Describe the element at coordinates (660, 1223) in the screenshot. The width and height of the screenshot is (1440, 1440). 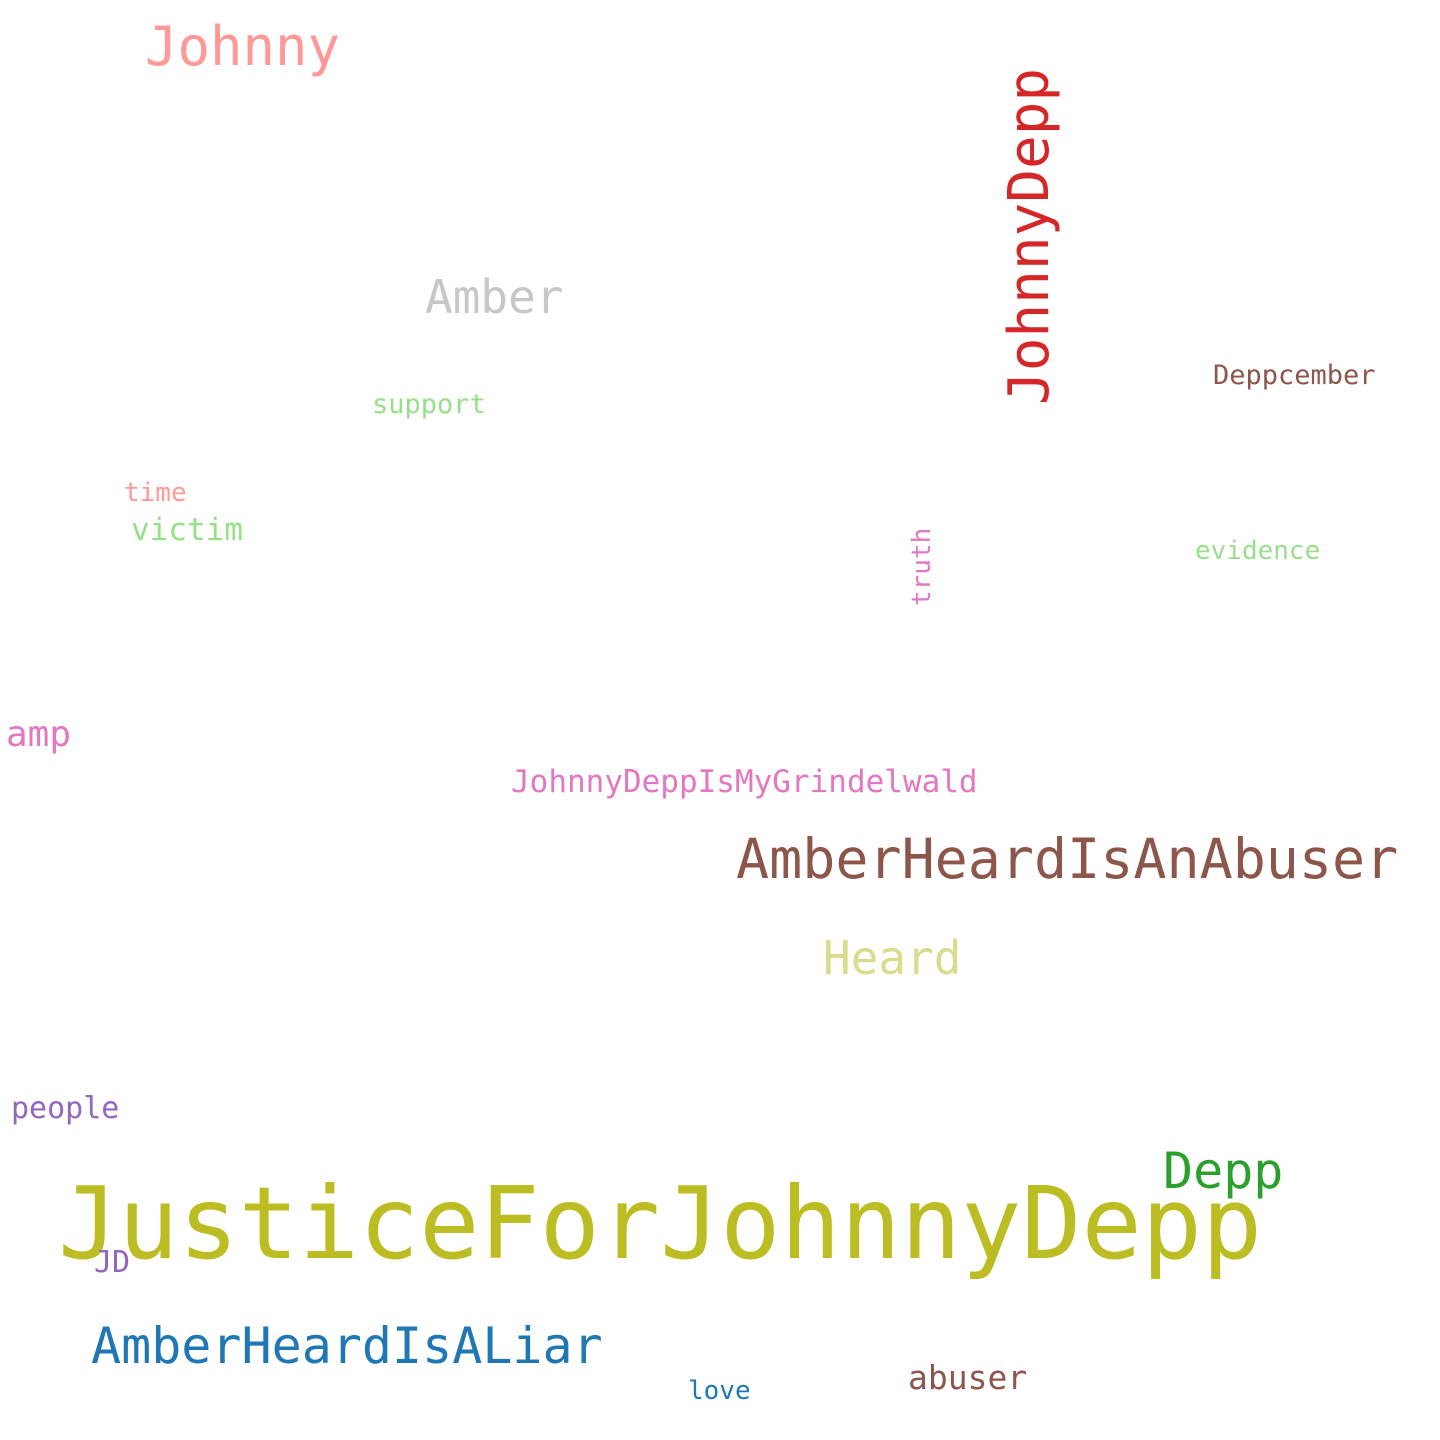
I see `word-justiceforjohnnydepp: JusticeForJohnnyDepp` at that location.